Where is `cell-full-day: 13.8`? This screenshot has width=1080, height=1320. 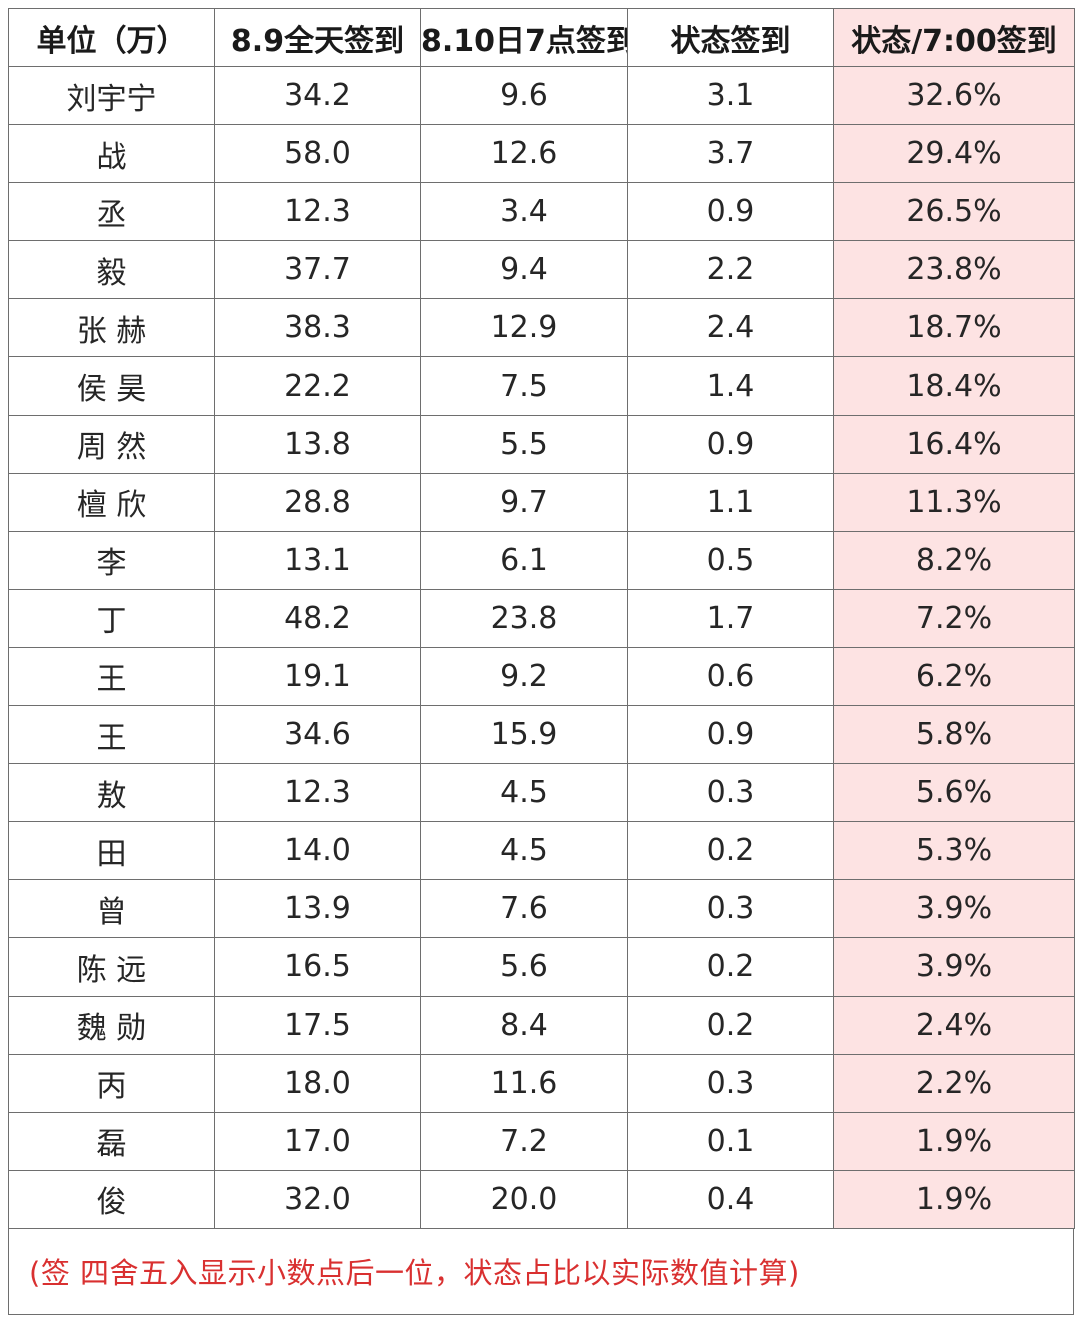 cell-full-day: 13.8 is located at coordinates (317, 444).